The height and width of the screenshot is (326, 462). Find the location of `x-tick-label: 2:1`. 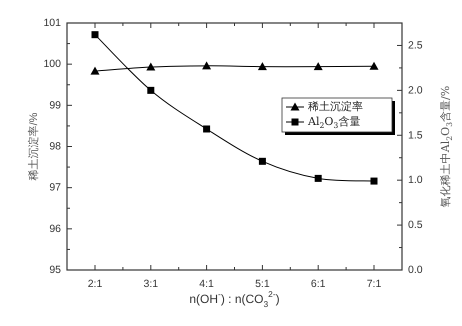

x-tick-label: 2:1 is located at coordinates (95, 284).